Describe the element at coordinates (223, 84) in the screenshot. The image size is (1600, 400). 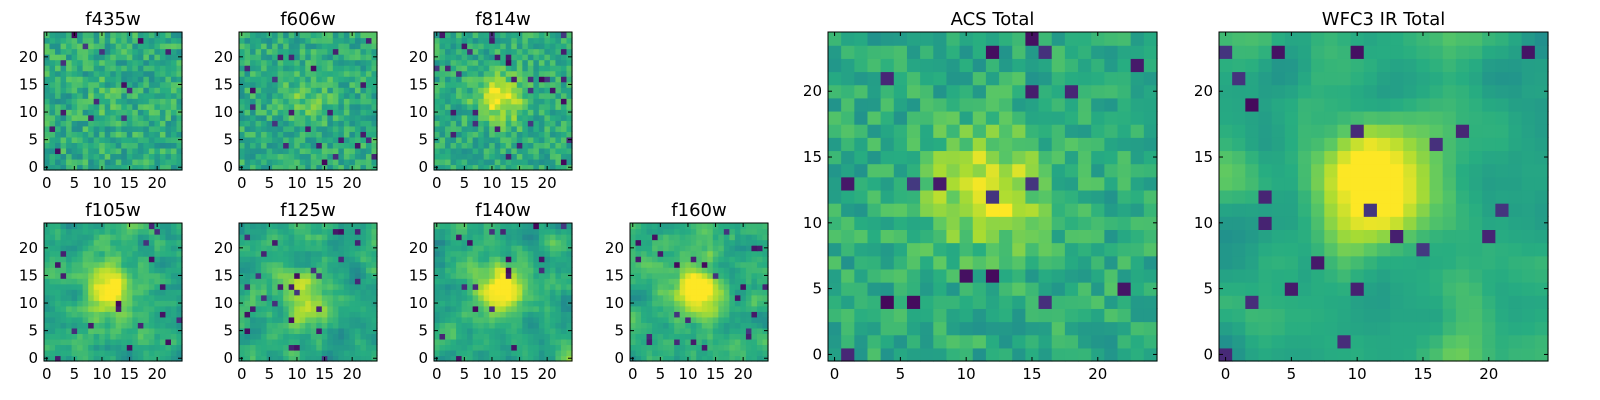
I see `y-tick-label: 15` at that location.